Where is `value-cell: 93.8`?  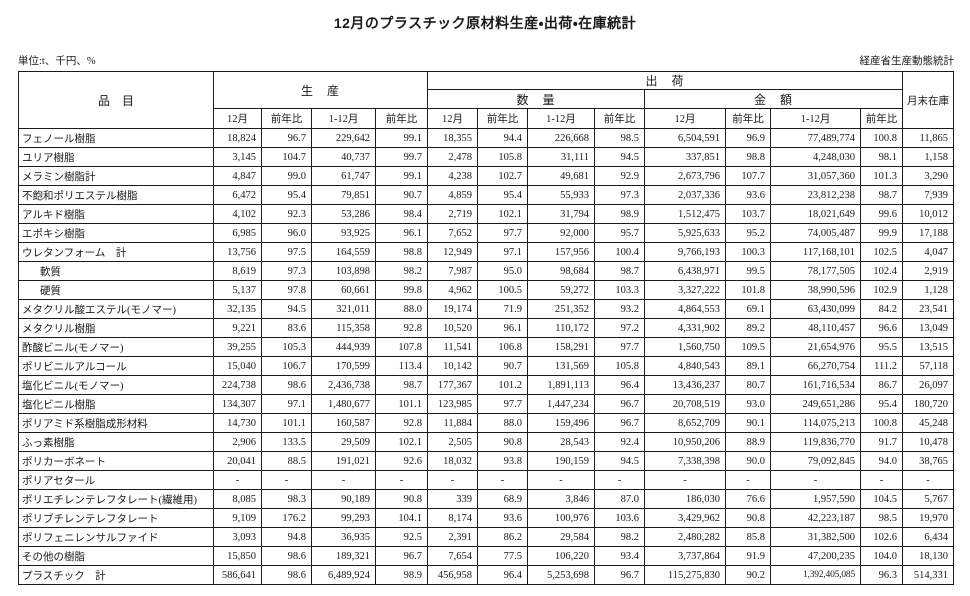 value-cell: 93.8 is located at coordinates (503, 461).